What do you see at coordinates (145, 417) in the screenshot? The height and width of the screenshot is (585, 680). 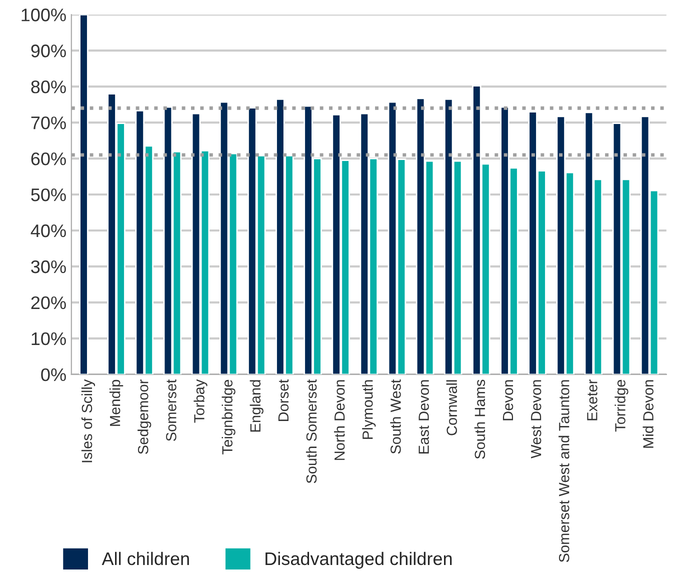 I see `x-tick-label: Sedgemoor` at bounding box center [145, 417].